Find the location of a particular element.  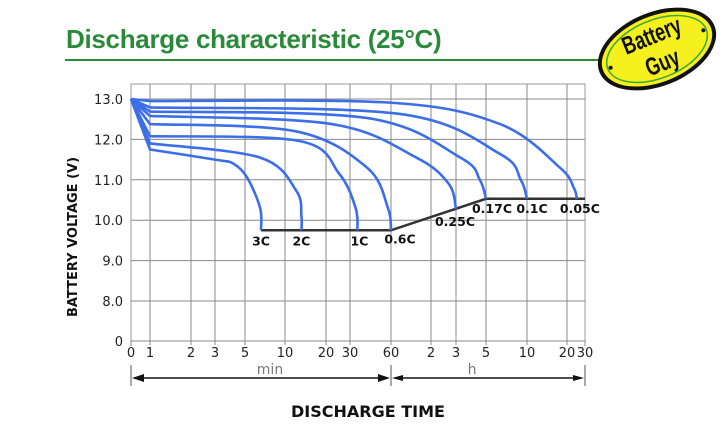

curve-label-0.05C: 0.05C is located at coordinates (580, 208).